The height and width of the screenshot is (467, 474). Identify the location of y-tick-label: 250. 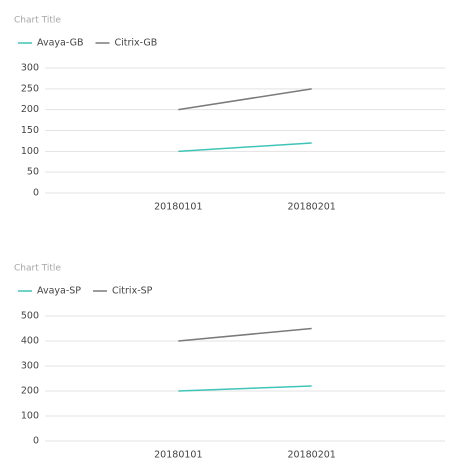
(30, 88).